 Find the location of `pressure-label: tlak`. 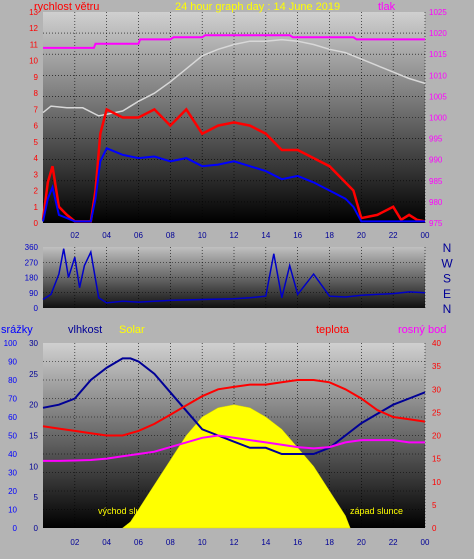

pressure-label: tlak is located at coordinates (387, 7).